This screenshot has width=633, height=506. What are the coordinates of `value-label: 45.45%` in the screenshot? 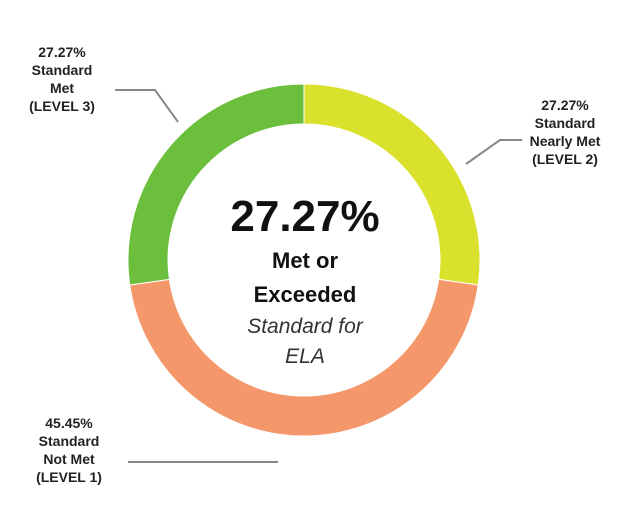 It's located at (69, 423).